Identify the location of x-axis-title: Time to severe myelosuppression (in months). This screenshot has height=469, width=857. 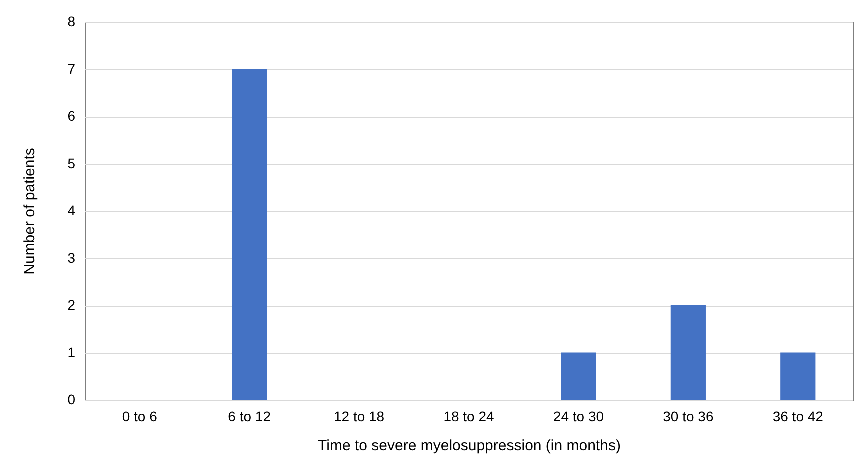
(469, 446).